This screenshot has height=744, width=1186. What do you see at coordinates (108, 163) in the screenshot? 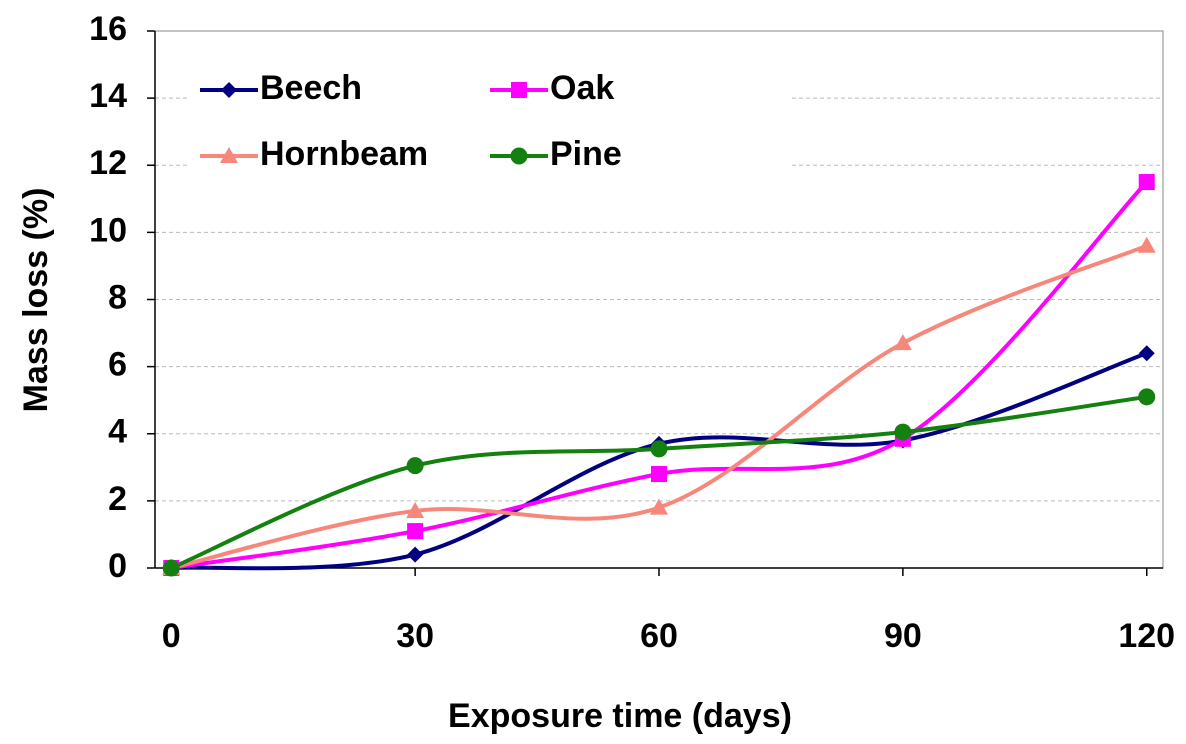
I see `y-tick-label: 12` at bounding box center [108, 163].